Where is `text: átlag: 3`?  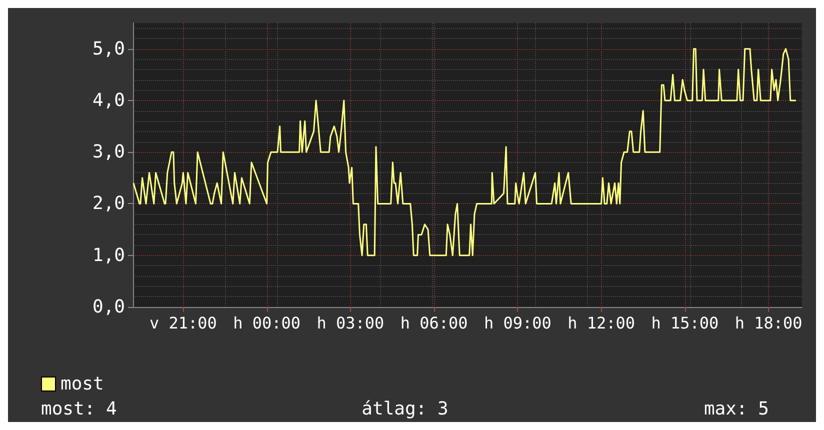 text: átlag: 3 is located at coordinates (405, 409).